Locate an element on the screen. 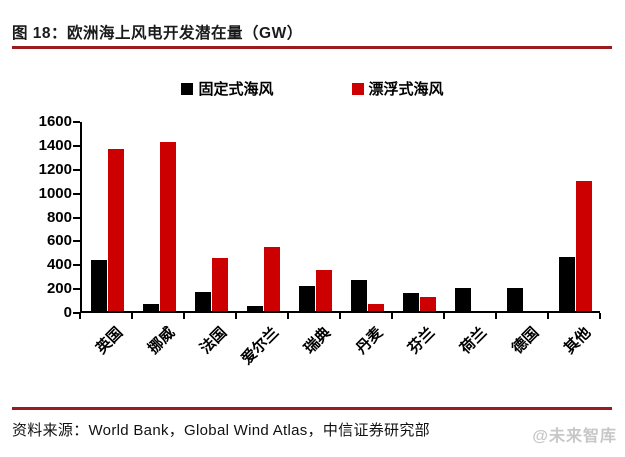 This screenshot has height=457, width=625. x-axis-category-label: 瑞典 is located at coordinates (317, 341).